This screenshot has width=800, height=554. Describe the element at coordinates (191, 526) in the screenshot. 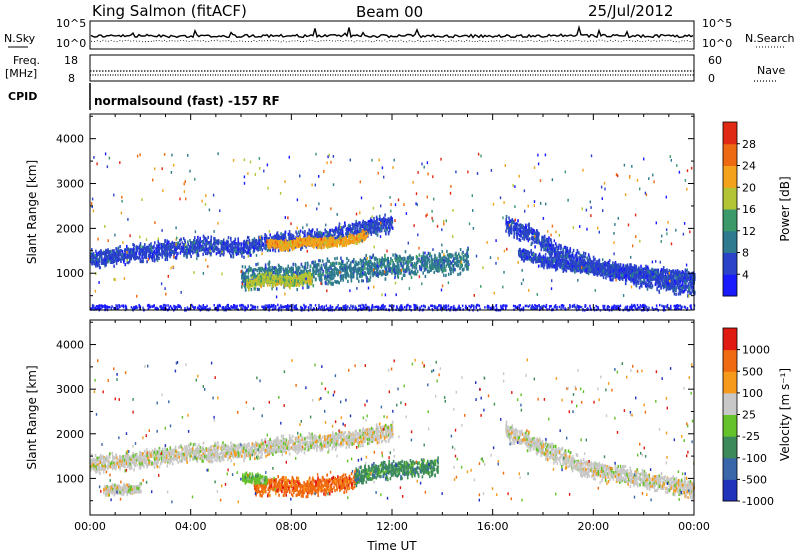

I see `xtick-label: 04:00` at that location.